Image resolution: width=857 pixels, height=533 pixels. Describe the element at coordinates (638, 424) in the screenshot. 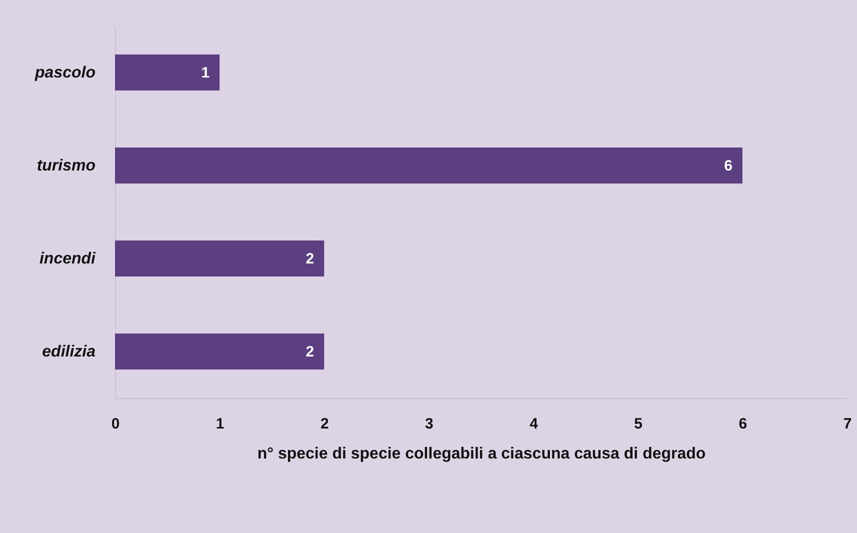

I see `x-tick-label: 5` at that location.